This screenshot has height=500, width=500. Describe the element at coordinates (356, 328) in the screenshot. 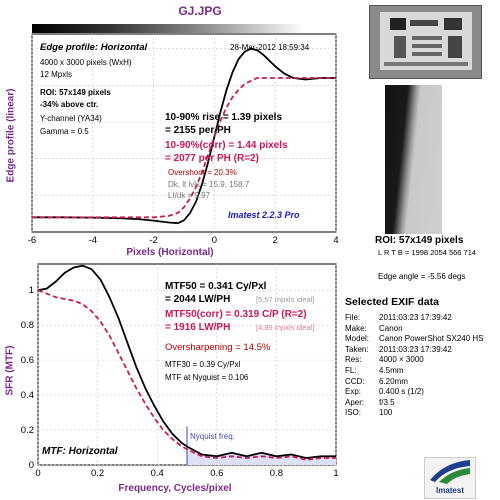

I see `exif-key: Make:` at that location.